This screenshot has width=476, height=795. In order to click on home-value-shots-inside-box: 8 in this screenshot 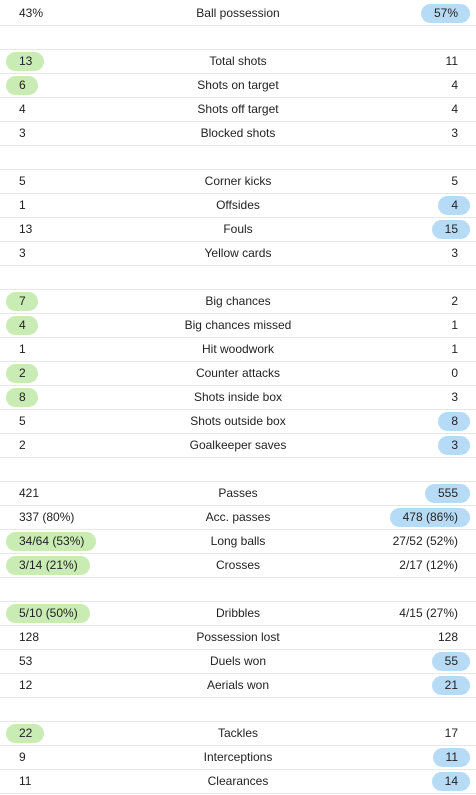, I will do `click(22, 397)`.